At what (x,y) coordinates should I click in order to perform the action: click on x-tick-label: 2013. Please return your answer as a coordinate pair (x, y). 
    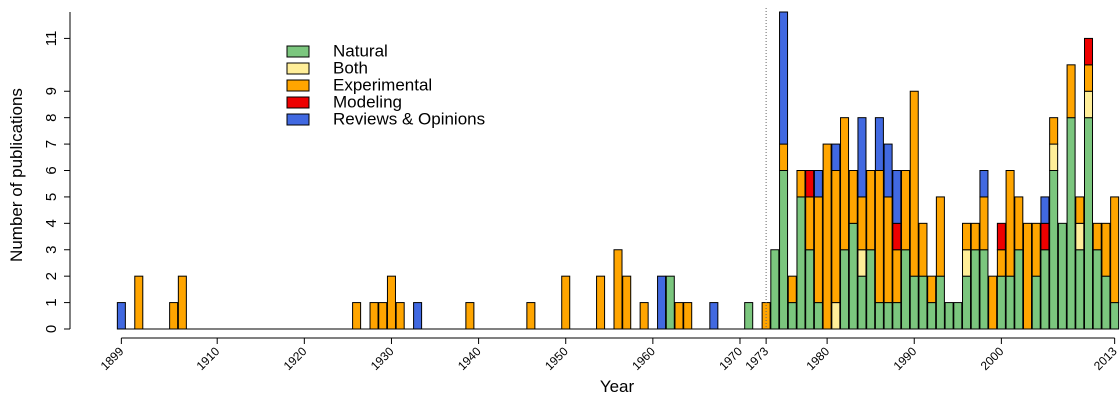
    Looking at the image, I should click on (1105, 358).